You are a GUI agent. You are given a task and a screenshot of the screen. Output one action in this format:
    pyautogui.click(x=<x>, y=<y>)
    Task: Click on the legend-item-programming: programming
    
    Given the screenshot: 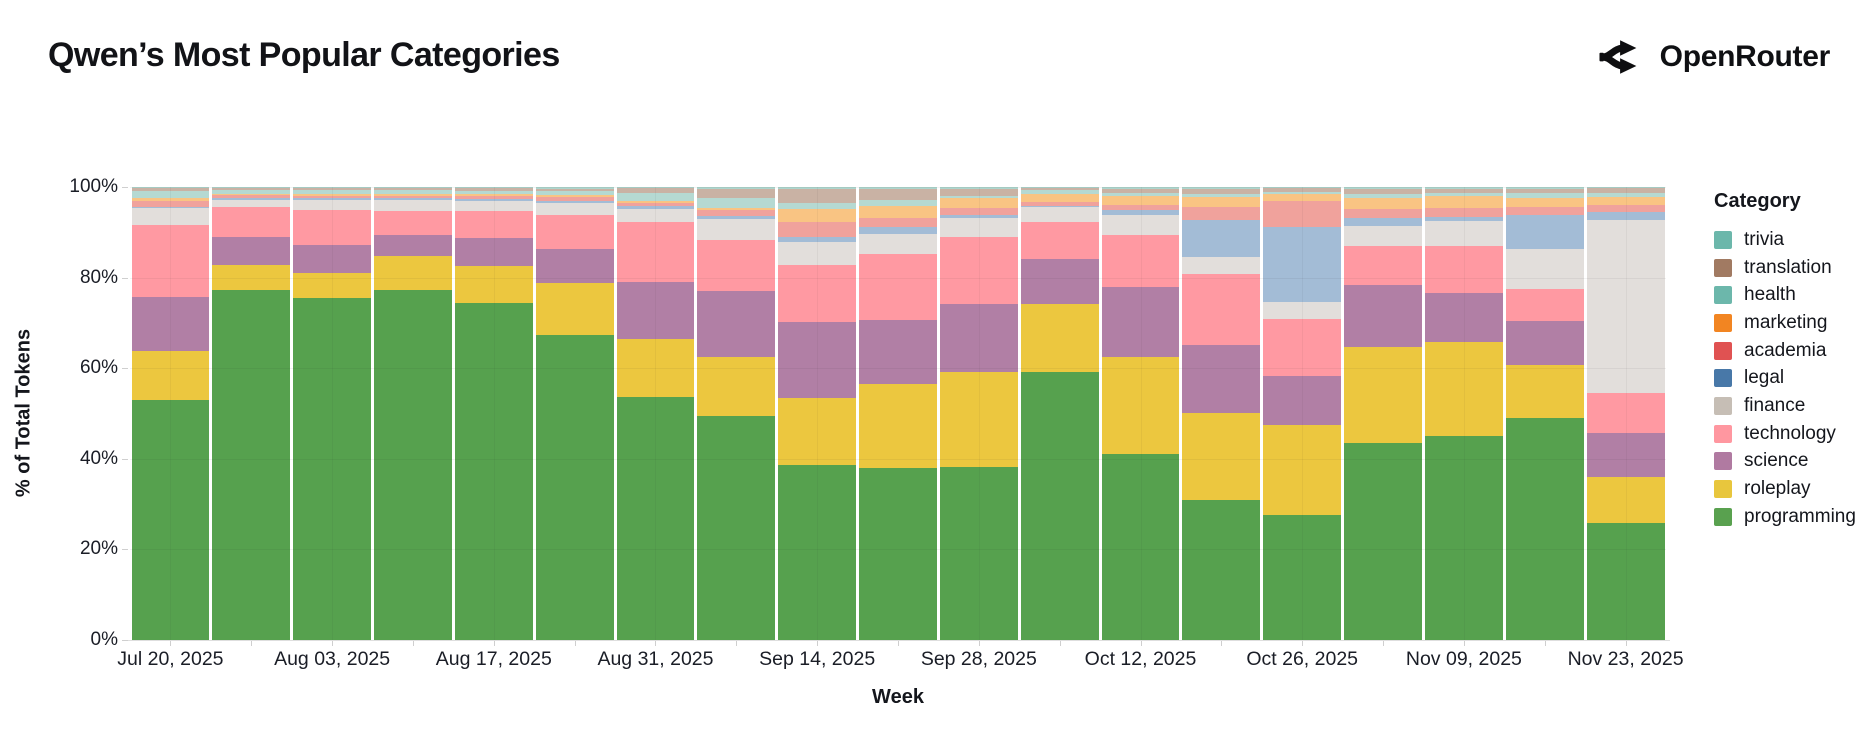 What is the action you would take?
    pyautogui.click(x=1794, y=517)
    